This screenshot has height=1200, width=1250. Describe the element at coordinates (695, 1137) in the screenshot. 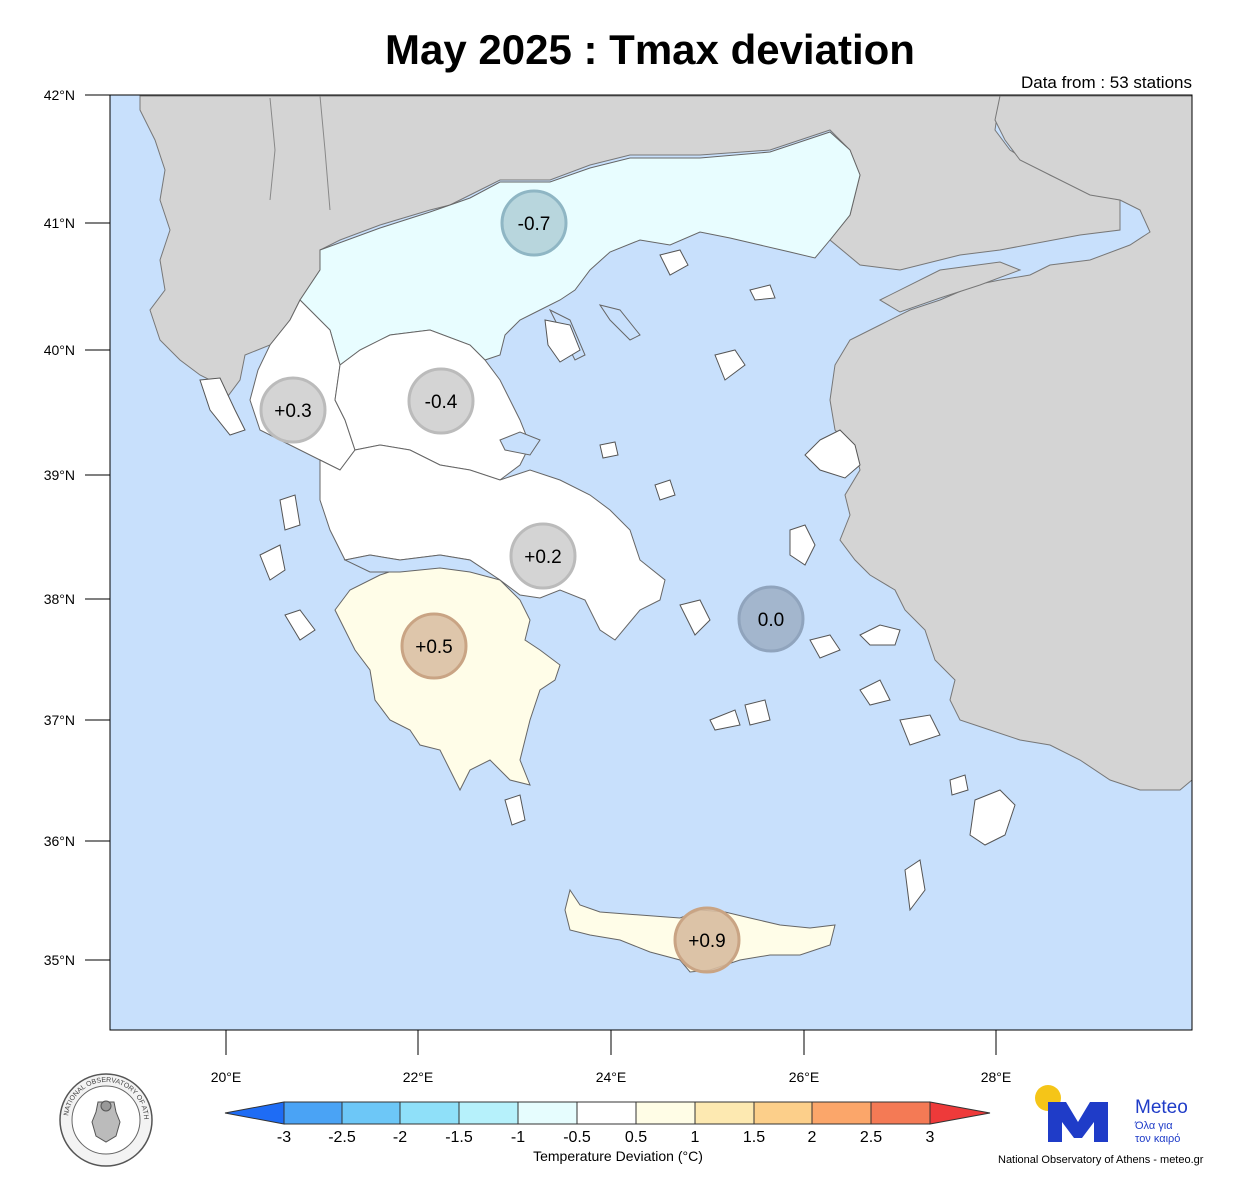

I see `cbar-label-7: 1` at that location.